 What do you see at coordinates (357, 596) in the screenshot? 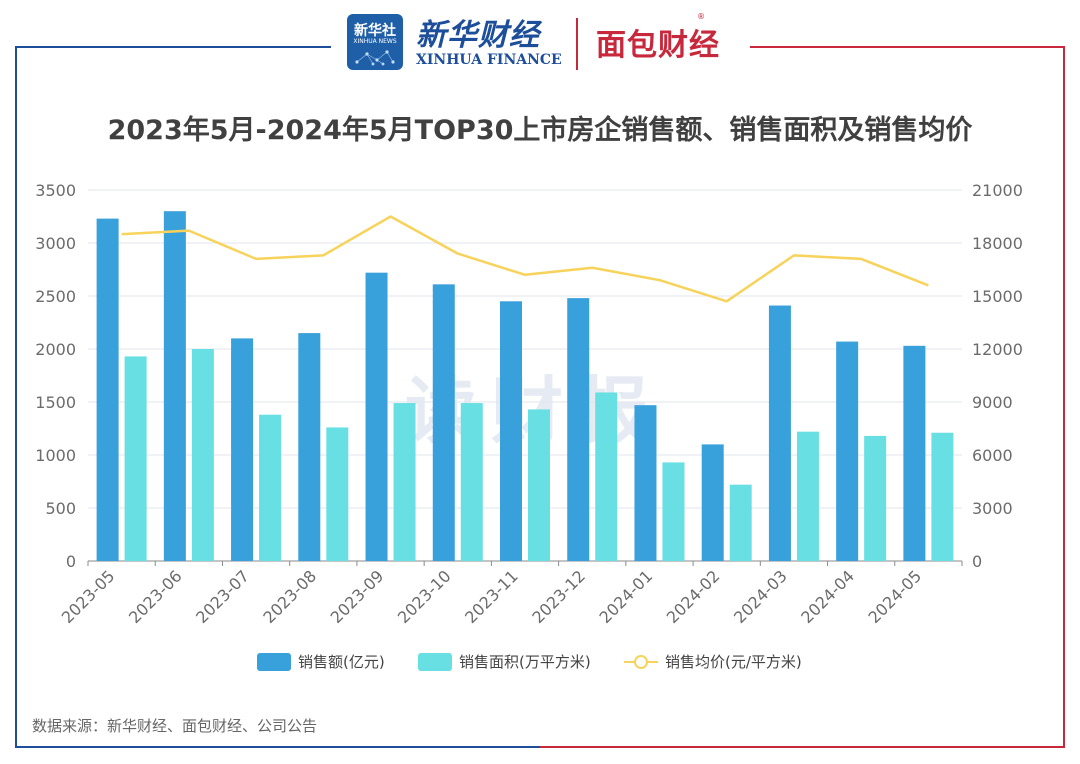
I see `x-tick-label: 2023-09` at bounding box center [357, 596].